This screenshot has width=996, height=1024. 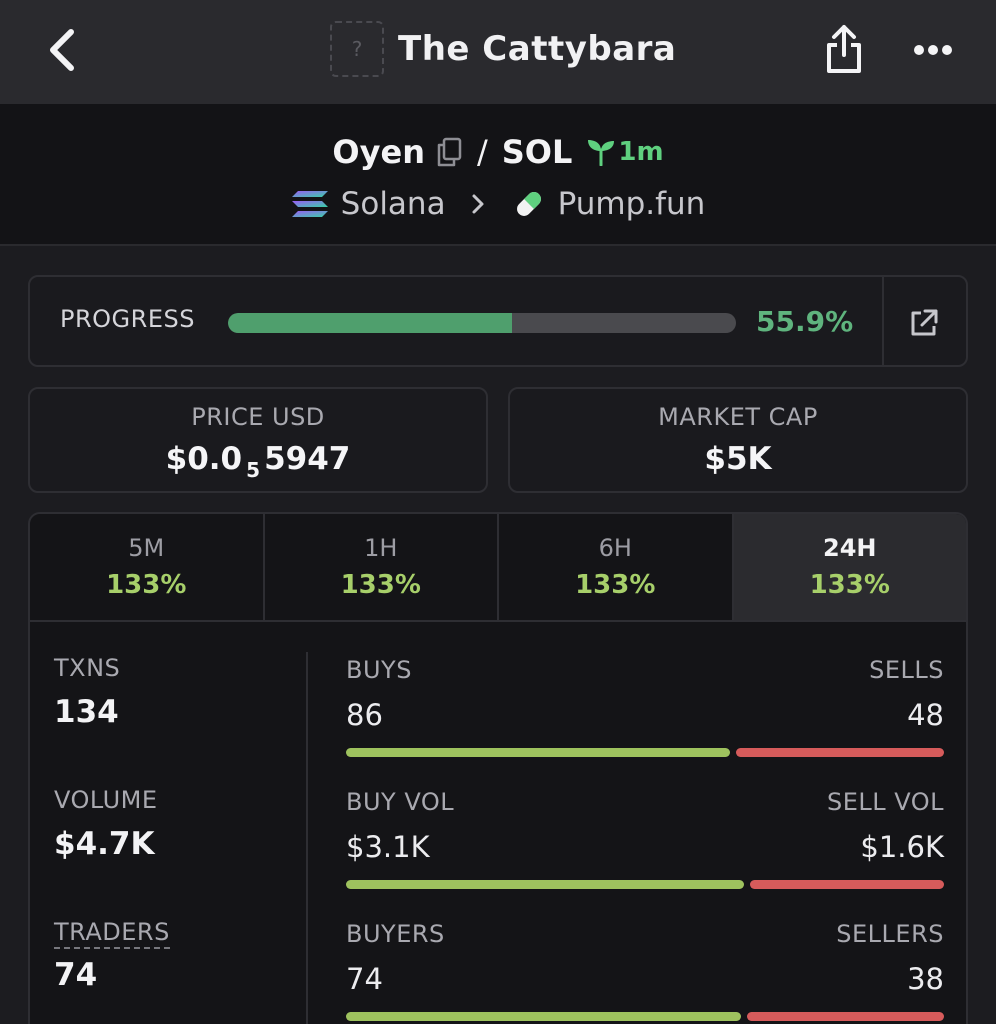 I want to click on market-cap-label: MARKET CAP, so click(x=738, y=417).